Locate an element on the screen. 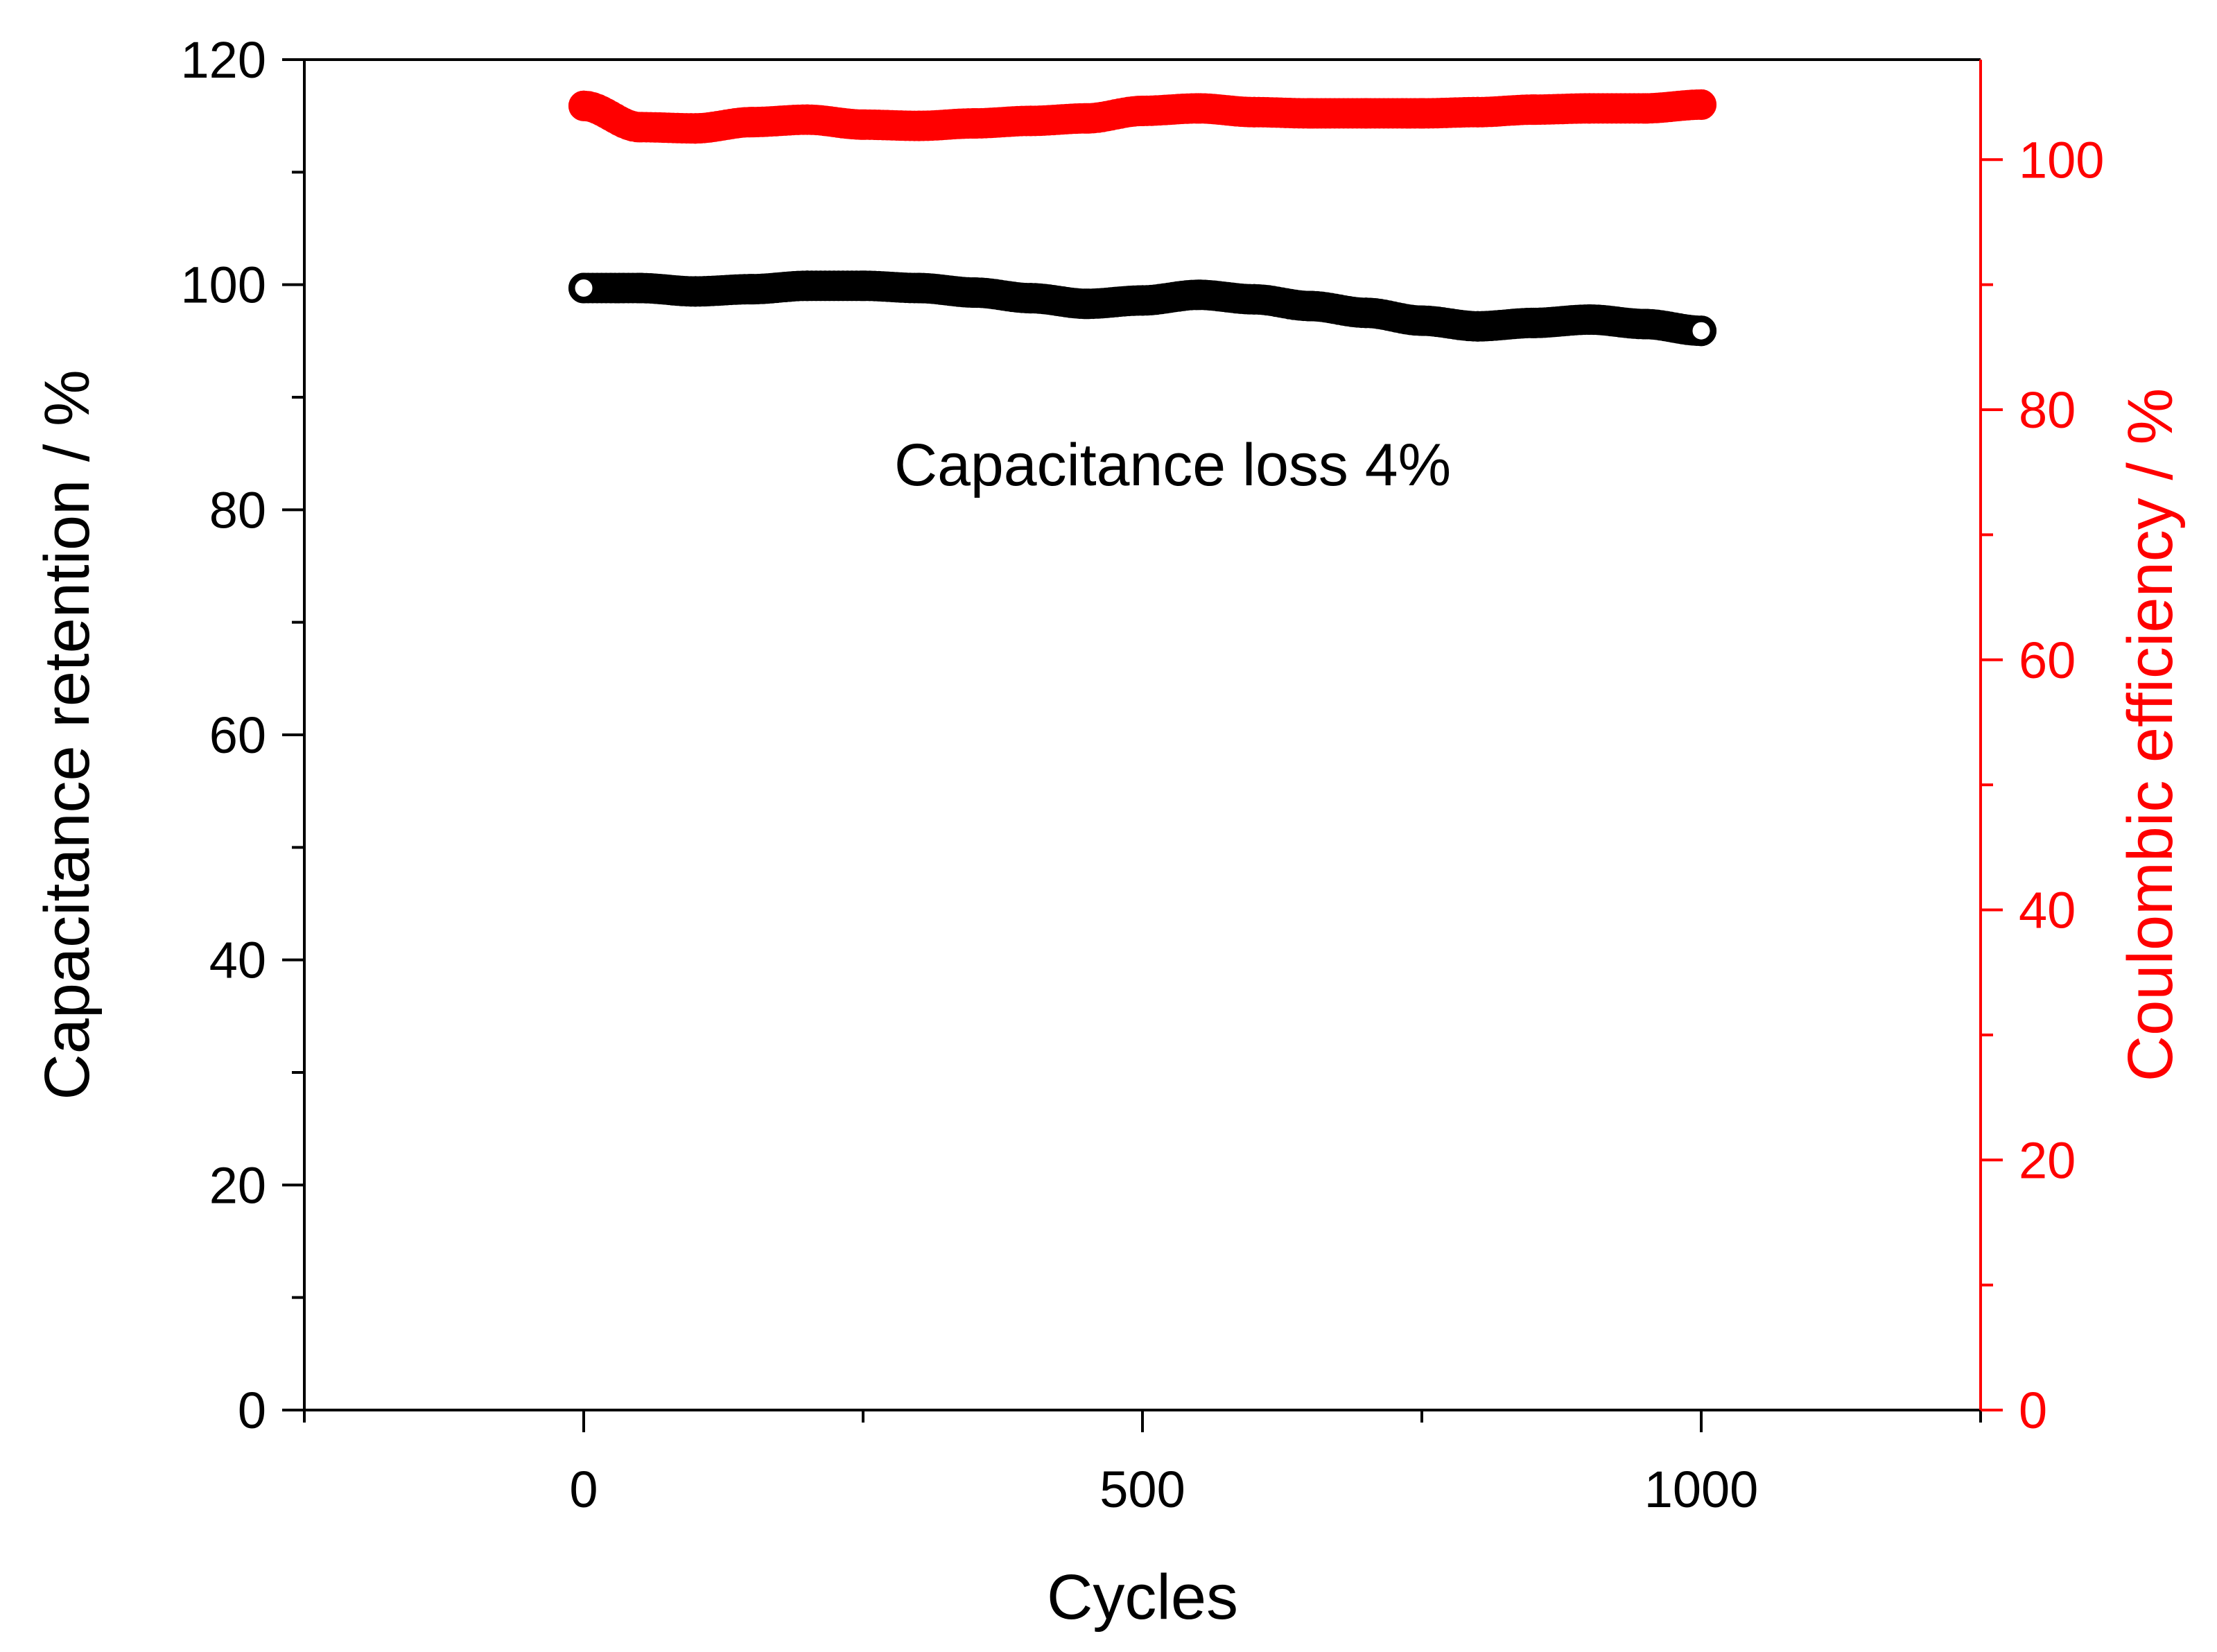 This screenshot has width=2217, height=1652. retention-start-point is located at coordinates (584, 288).